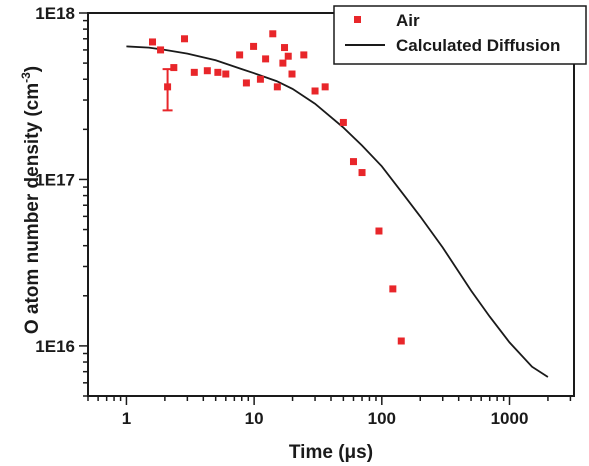 The image size is (589, 466). I want to click on x-tick-label: 10, so click(254, 418).